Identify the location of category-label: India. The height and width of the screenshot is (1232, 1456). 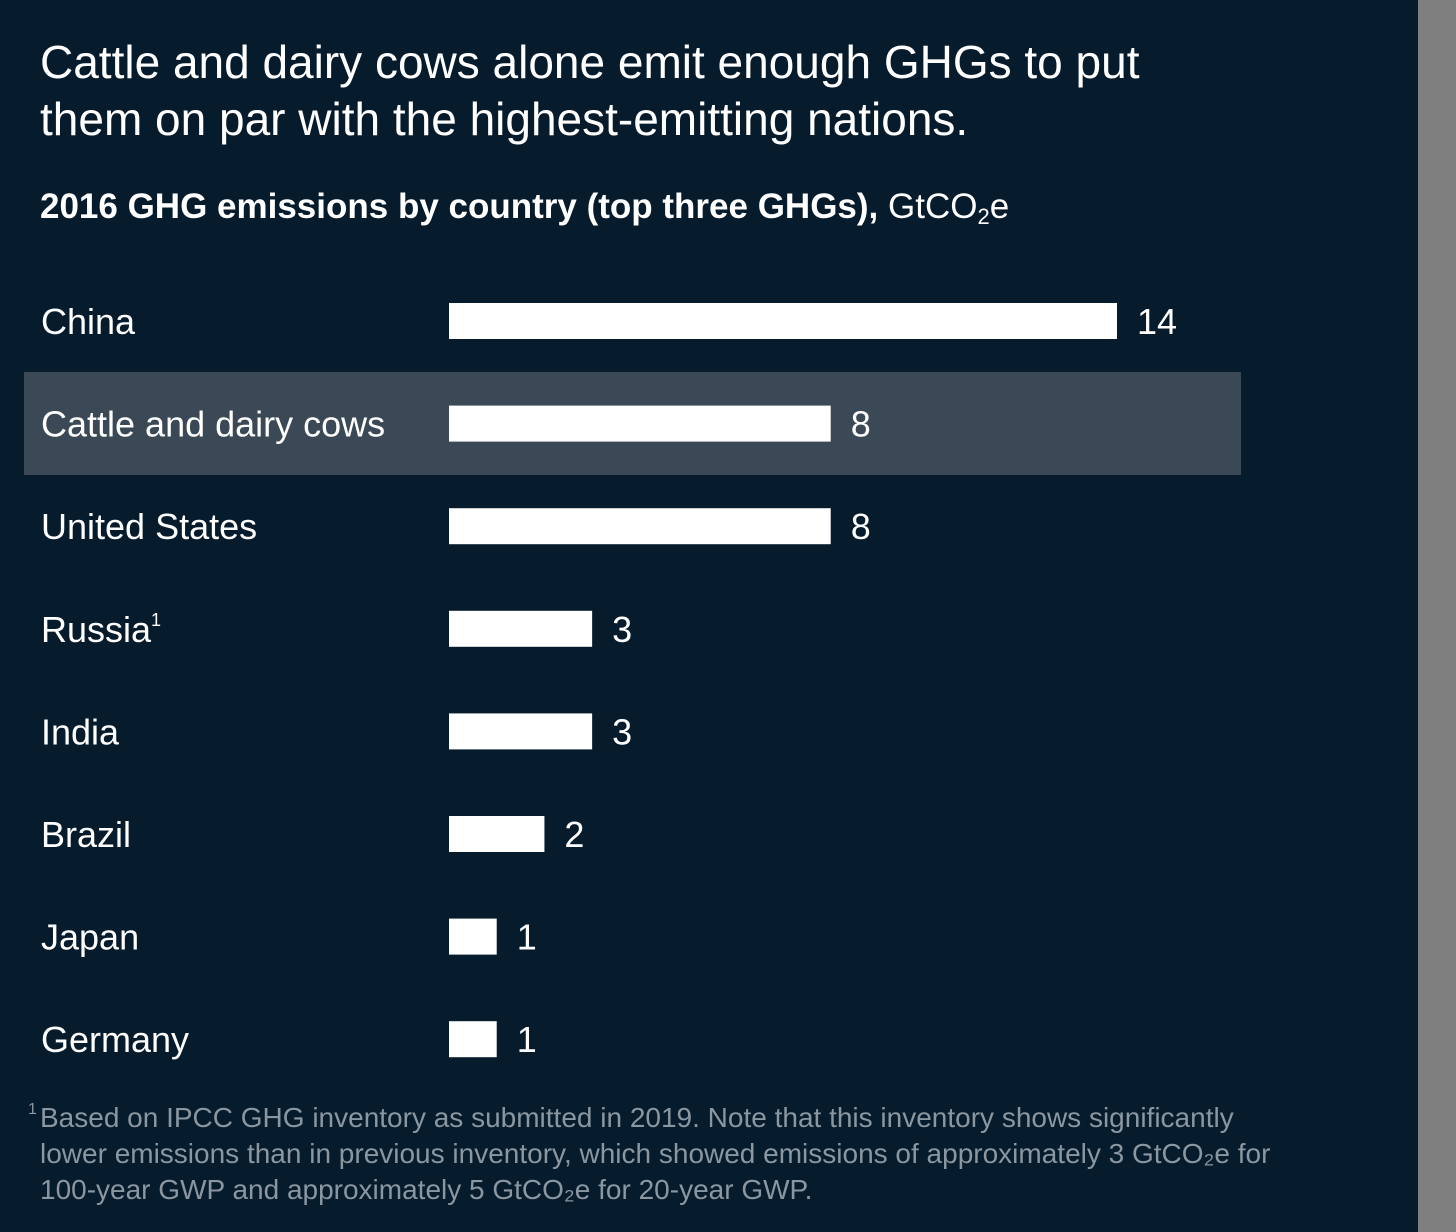
(80, 731).